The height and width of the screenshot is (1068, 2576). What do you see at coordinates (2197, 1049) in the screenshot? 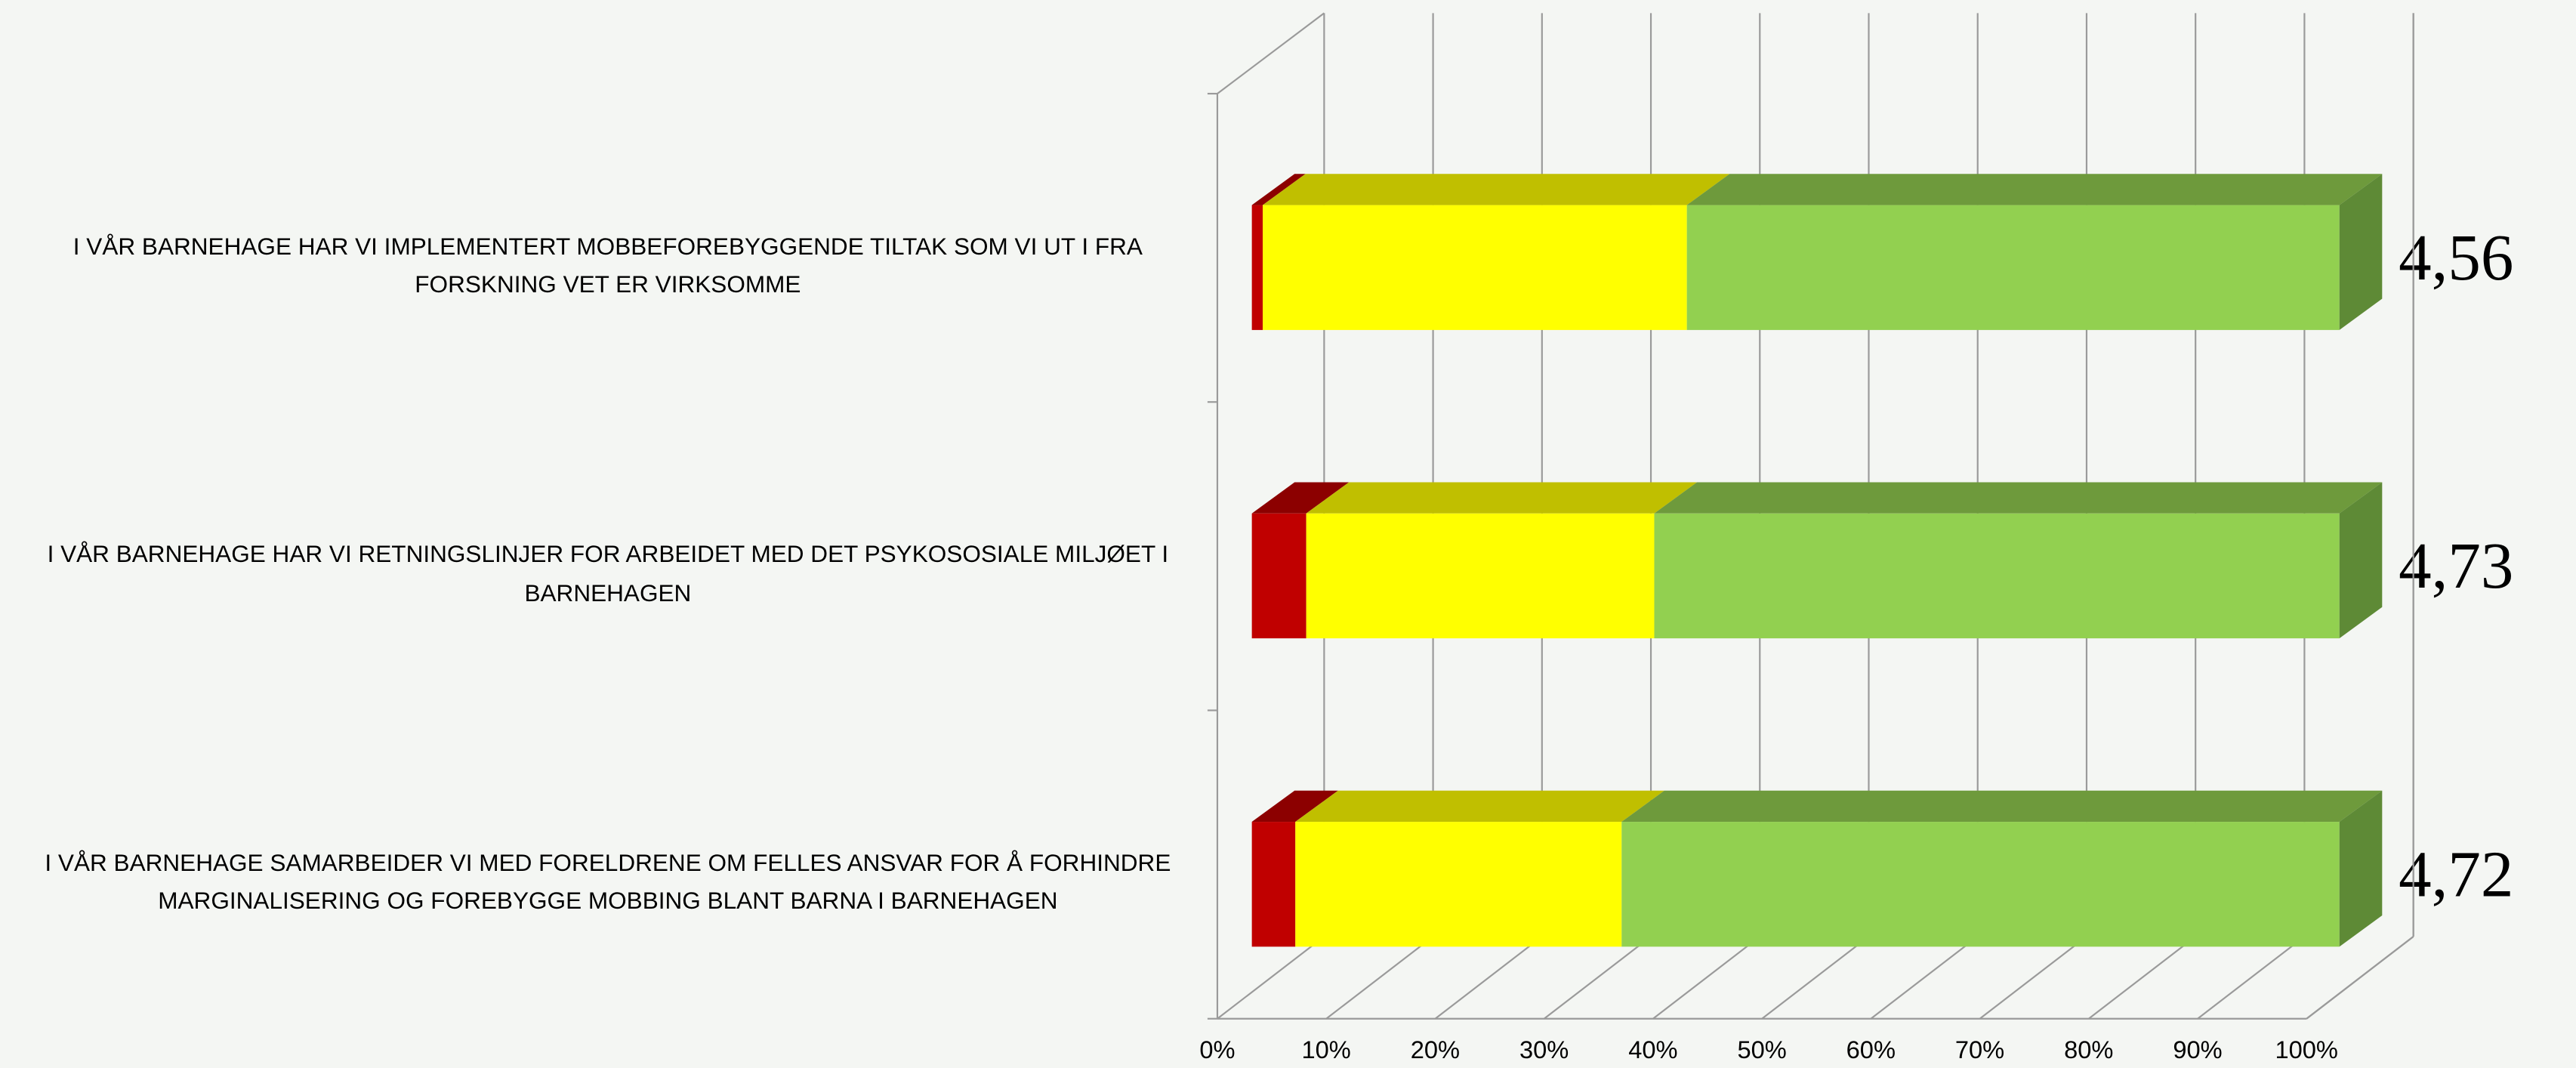
I see `x-tick-label: 90%` at bounding box center [2197, 1049].